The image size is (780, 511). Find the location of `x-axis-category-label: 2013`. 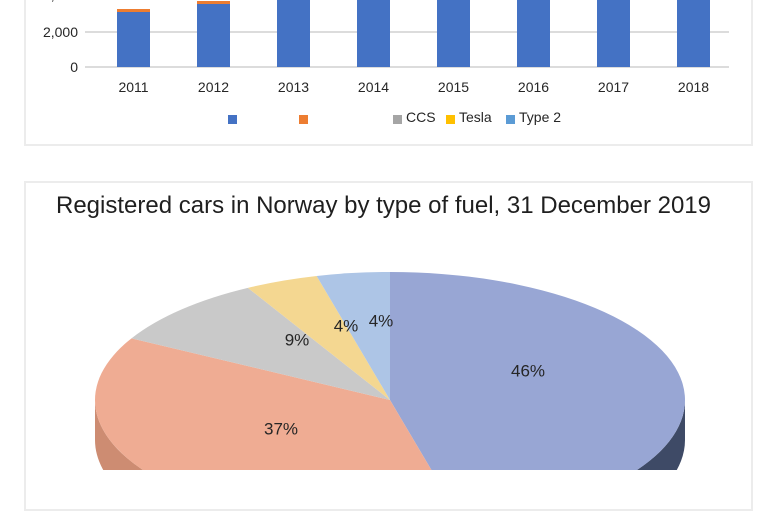

x-axis-category-label: 2013 is located at coordinates (293, 87).